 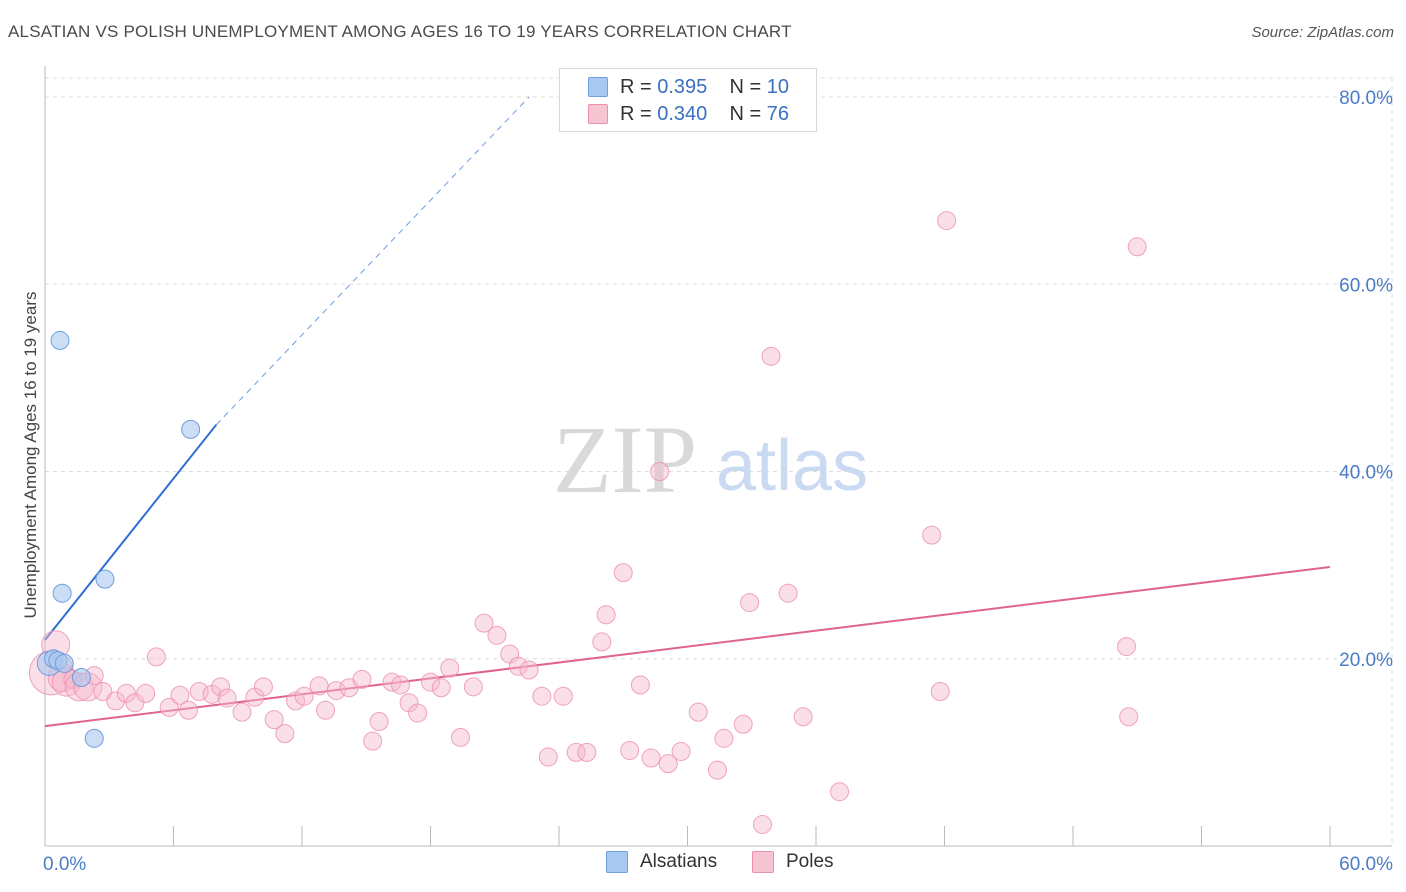 What do you see at coordinates (30, 455) in the screenshot?
I see `y-axis-label: Unemployment Among Ages 16 to 19 years` at bounding box center [30, 455].